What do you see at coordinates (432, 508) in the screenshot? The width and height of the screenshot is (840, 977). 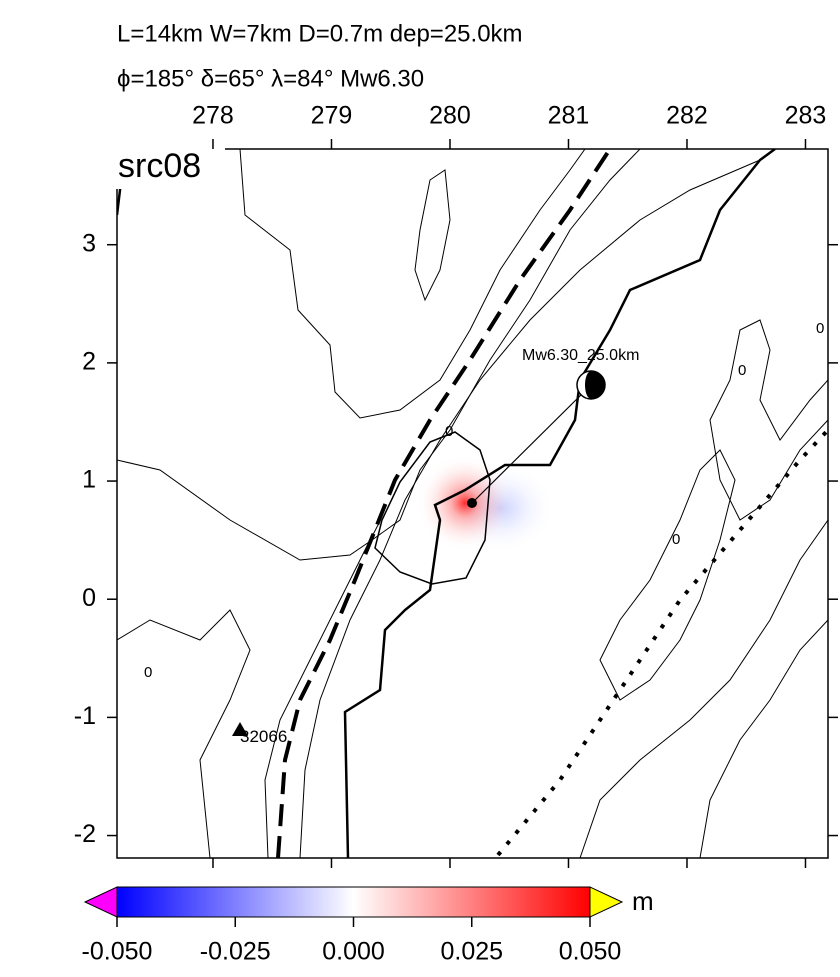 I see `zero-contour` at bounding box center [432, 508].